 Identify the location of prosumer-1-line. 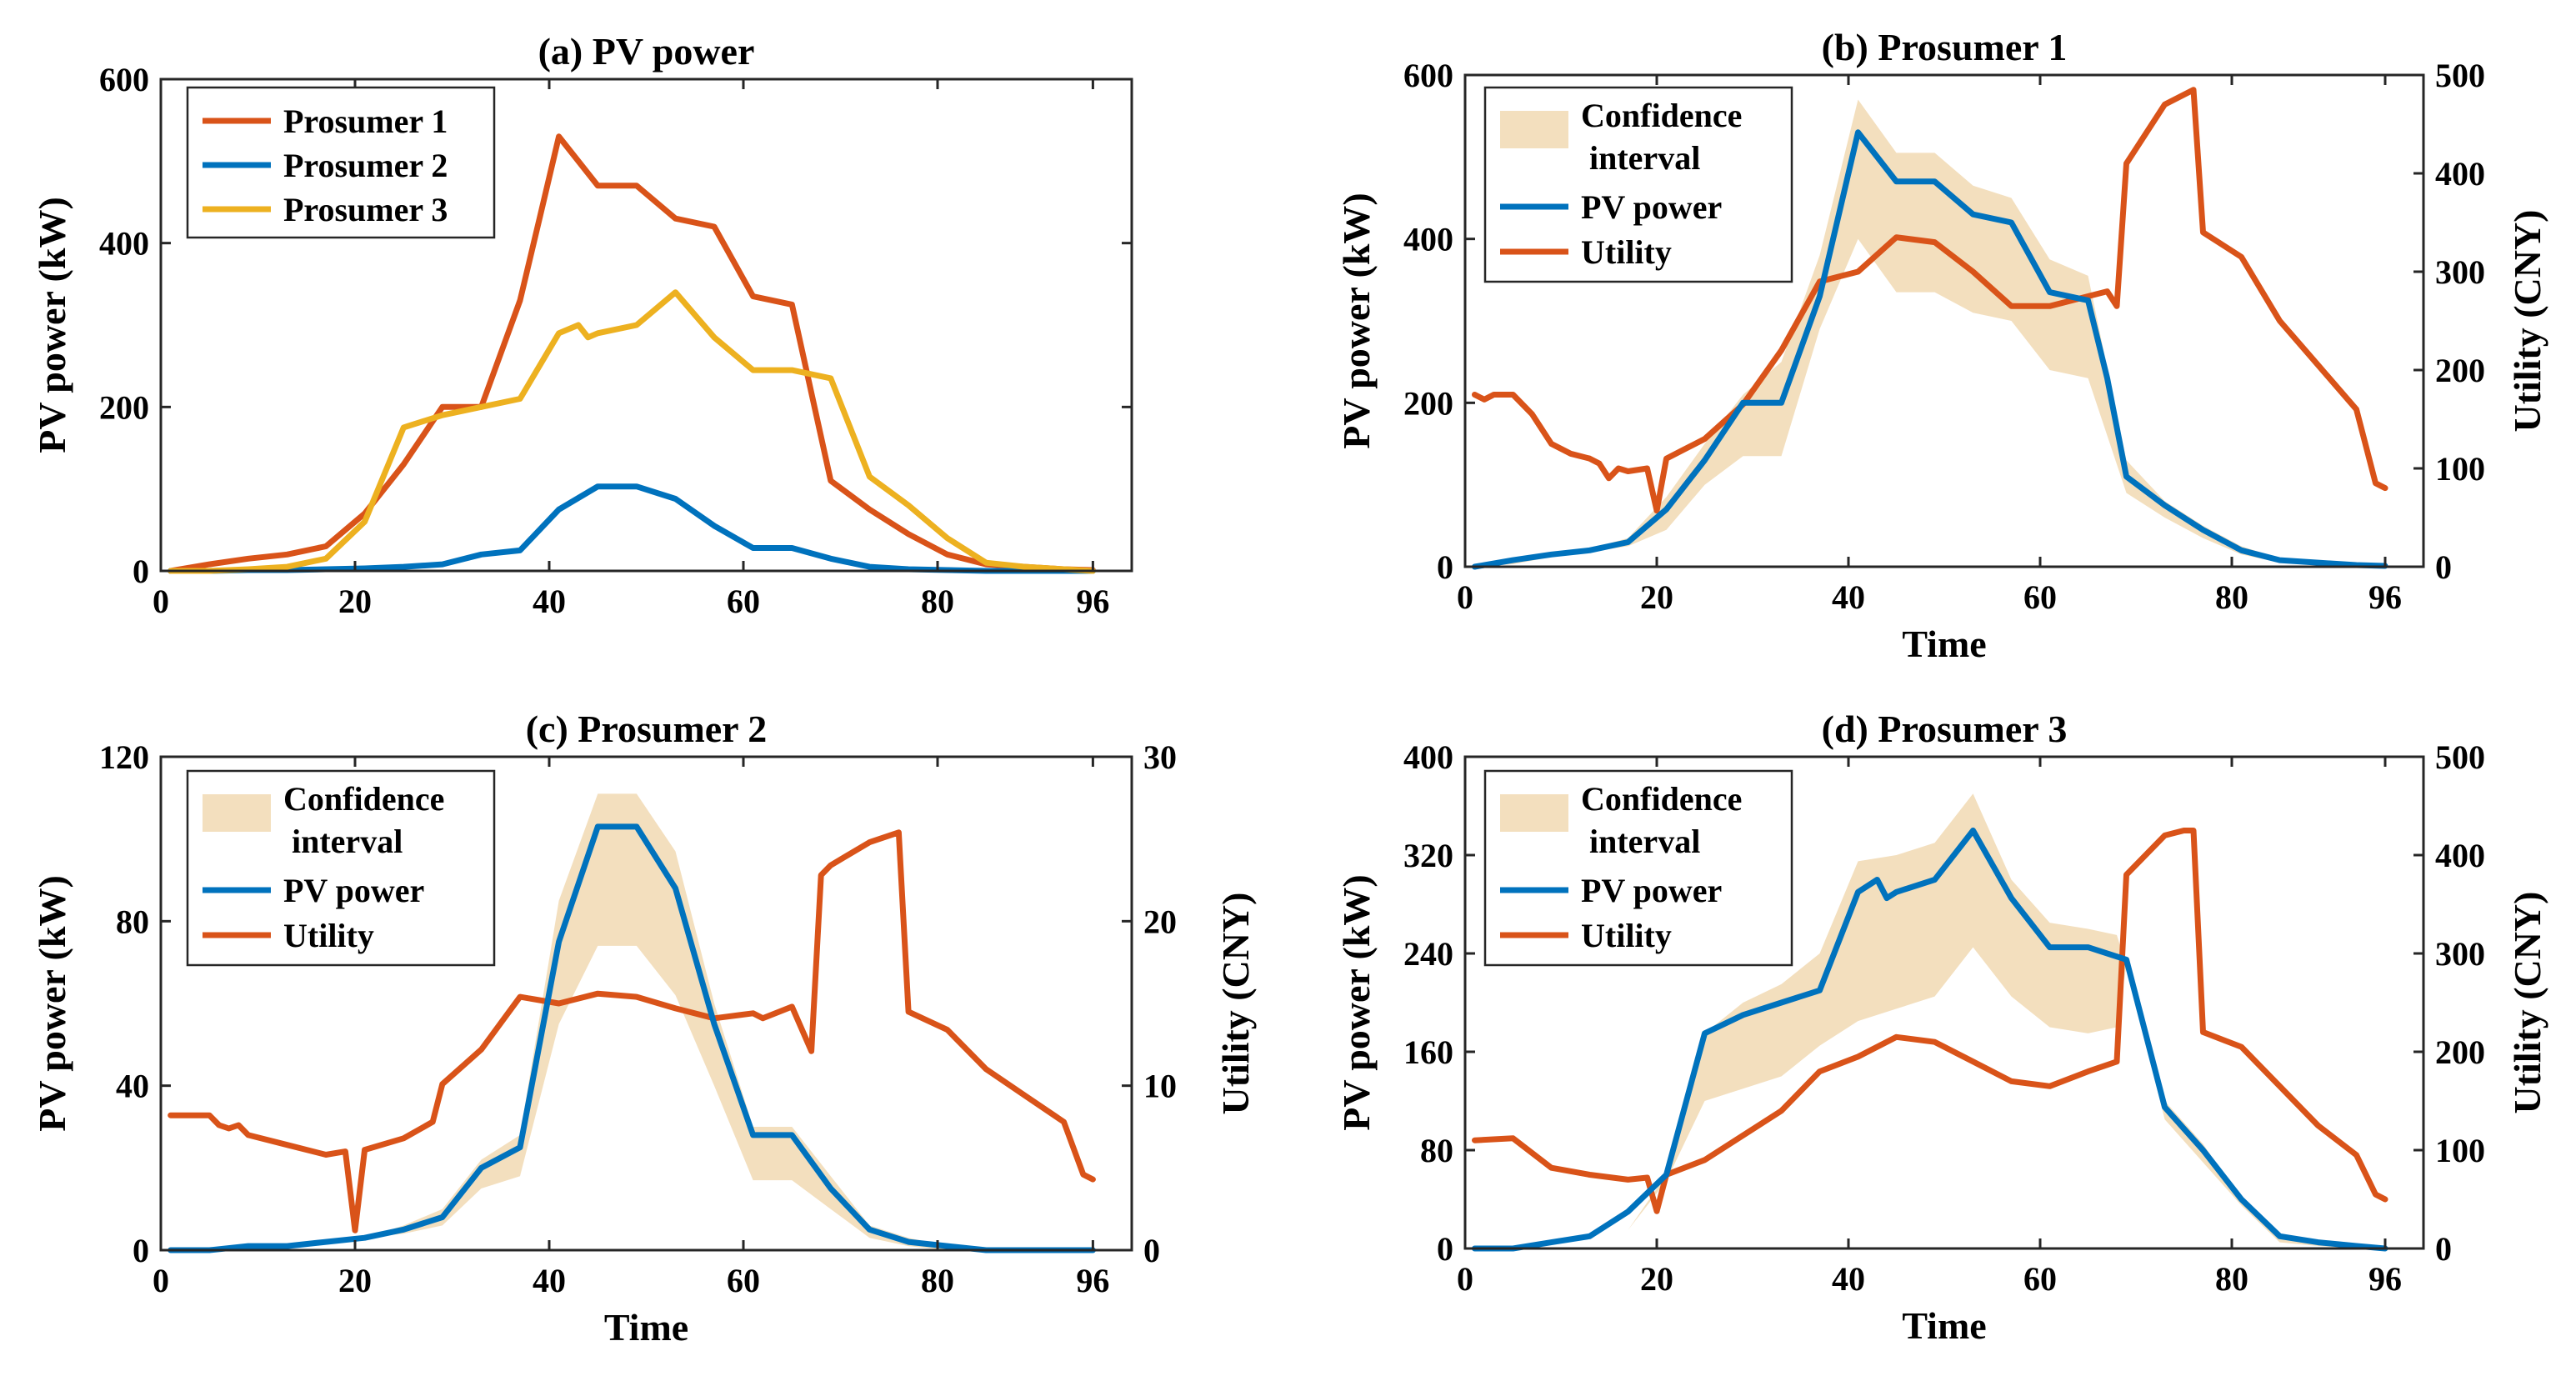
(632, 353).